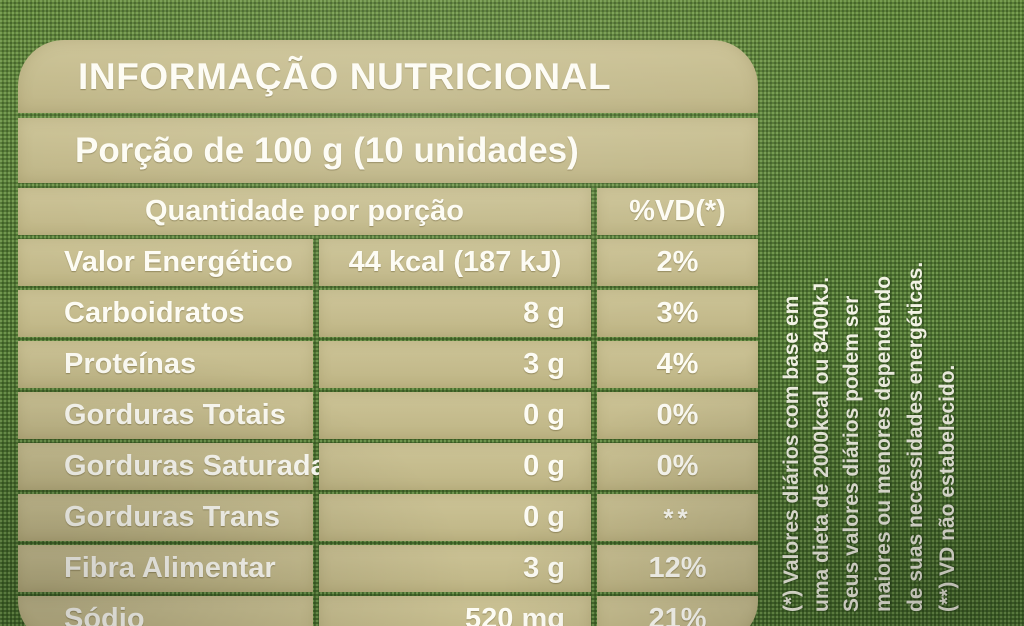 The height and width of the screenshot is (626, 1024). Describe the element at coordinates (455, 611) in the screenshot. I see `row-value-cell: 520 mg` at that location.